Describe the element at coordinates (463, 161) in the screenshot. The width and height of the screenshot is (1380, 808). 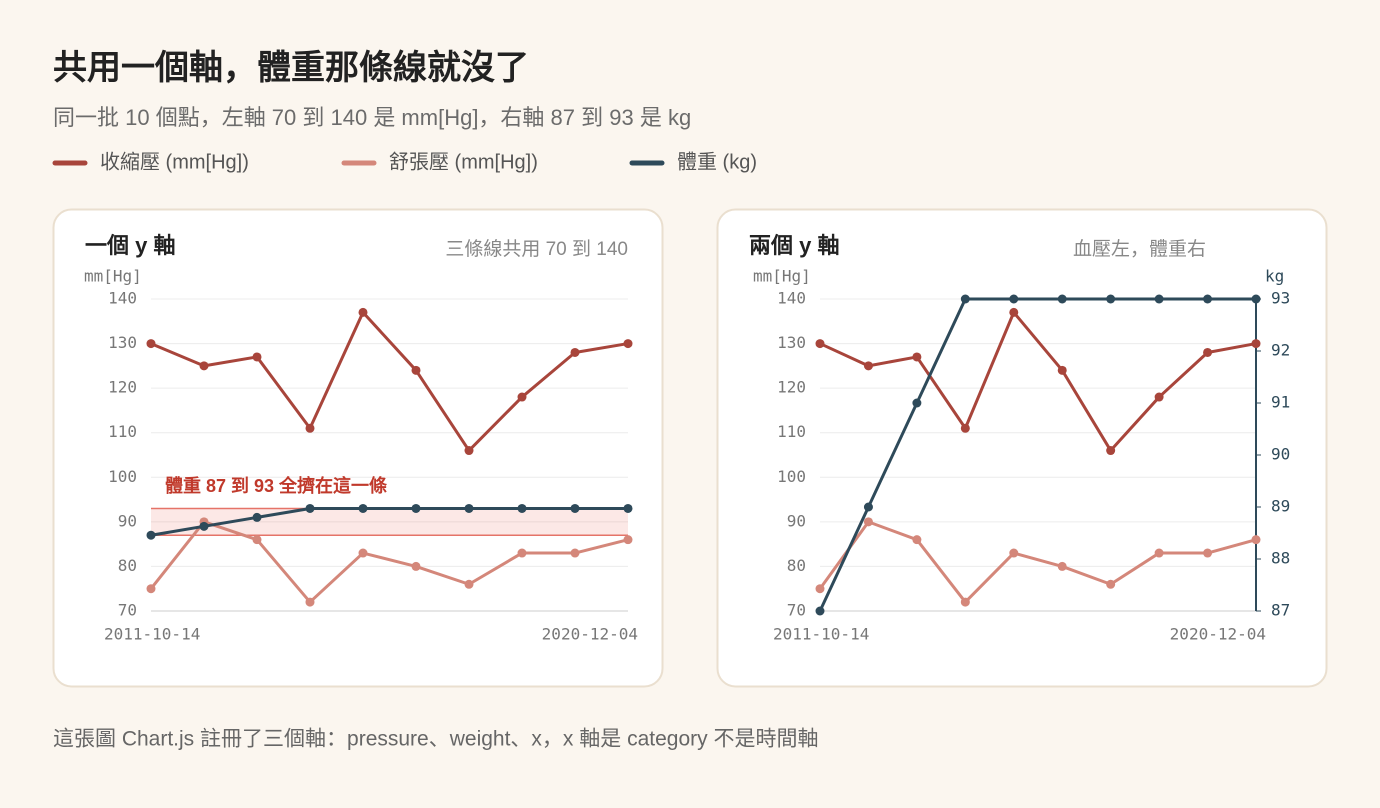
I see `legend-label: 舒張壓 (mm[Hg])` at that location.